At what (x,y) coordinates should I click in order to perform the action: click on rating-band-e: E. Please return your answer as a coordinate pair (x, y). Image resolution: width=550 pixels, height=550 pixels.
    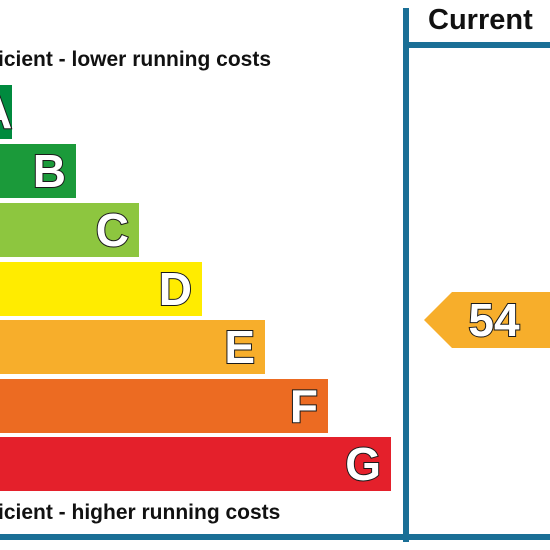
    Looking at the image, I should click on (132, 347).